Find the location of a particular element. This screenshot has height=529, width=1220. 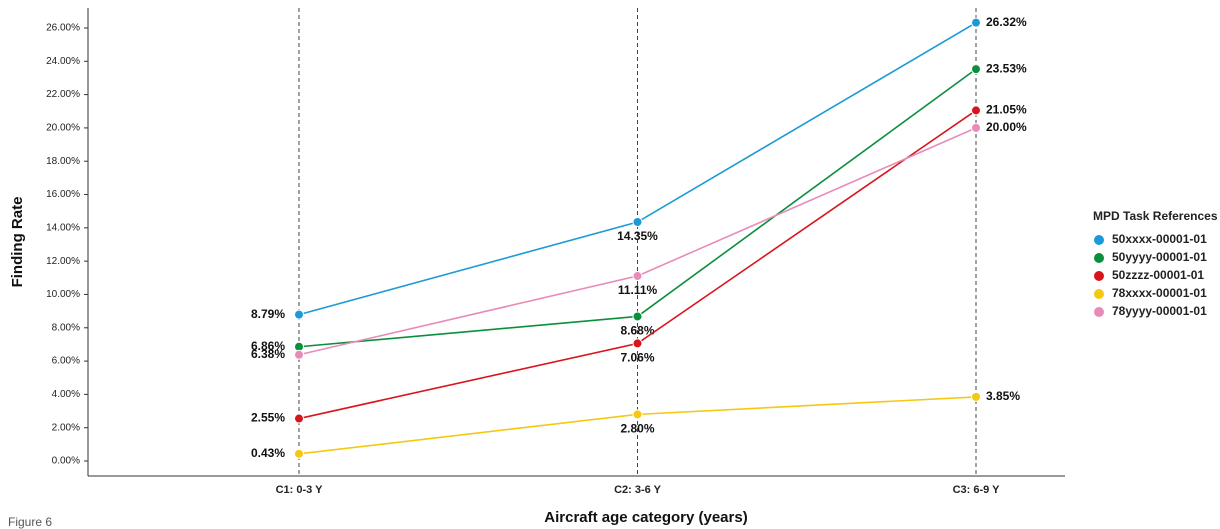

legend-label: 78yyyy-00001-01 is located at coordinates (1159, 311).